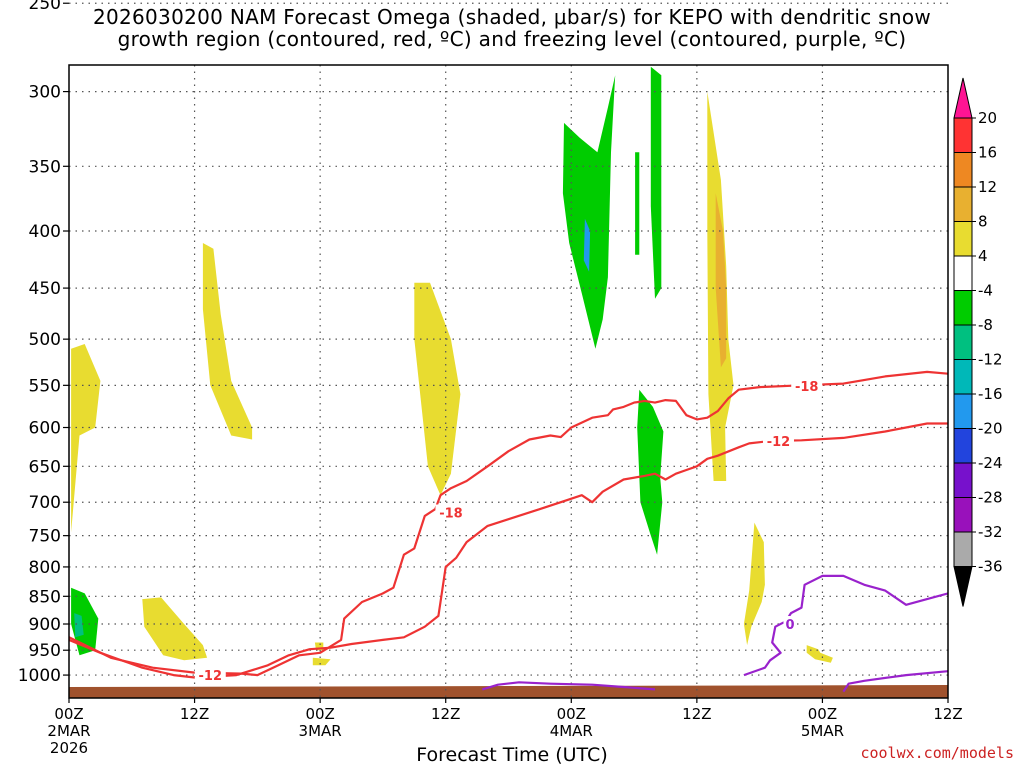 This screenshot has width=1024, height=768. Describe the element at coordinates (194, 714) in the screenshot. I see `xtick-label-12: 12Z` at that location.